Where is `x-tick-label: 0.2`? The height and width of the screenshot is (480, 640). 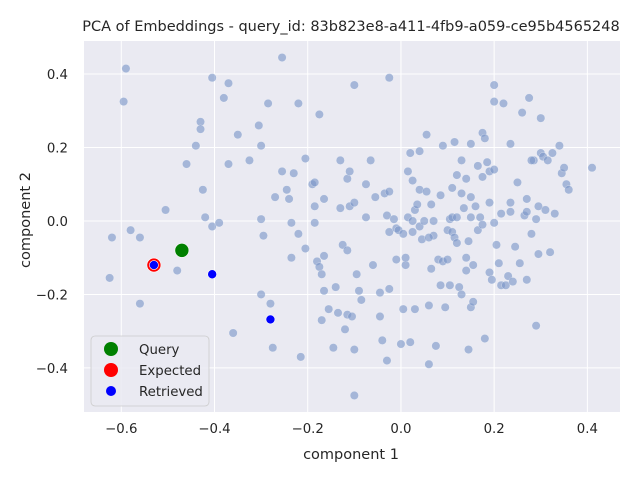
x-tick-label: 0.2 is located at coordinates (494, 429).